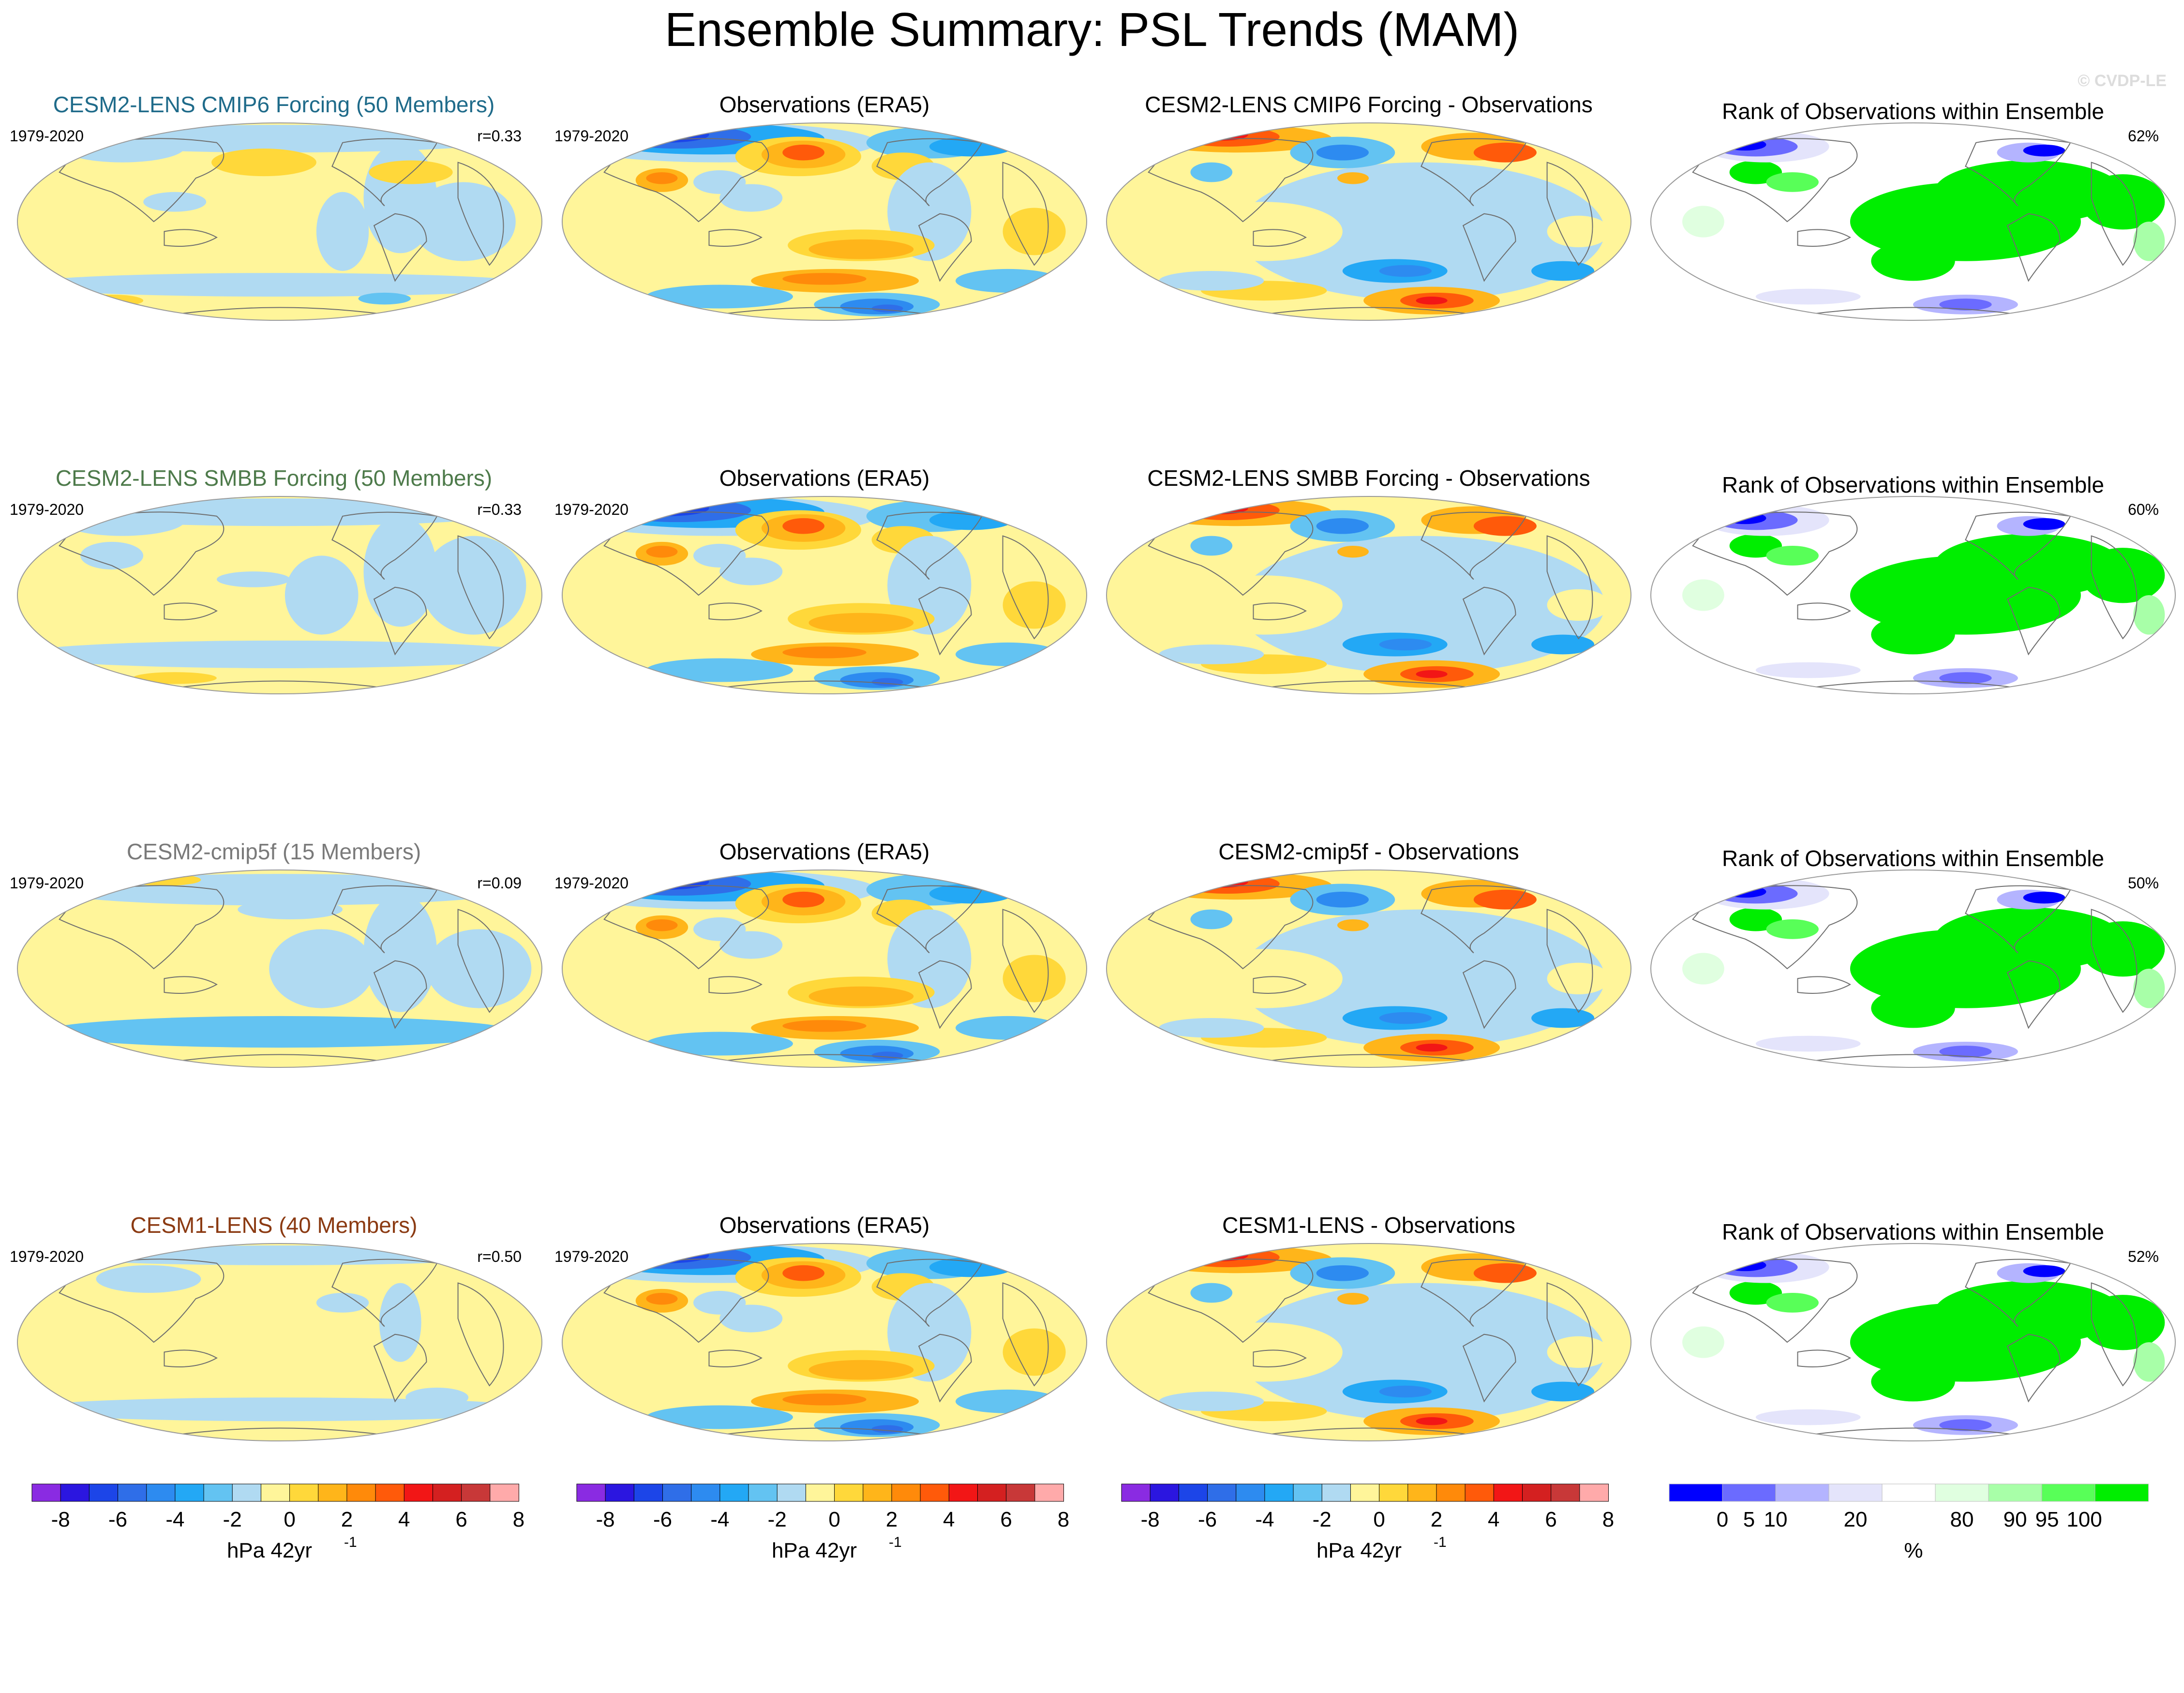  What do you see at coordinates (2143, 1256) in the screenshot?
I see `rank-percent: 52%` at bounding box center [2143, 1256].